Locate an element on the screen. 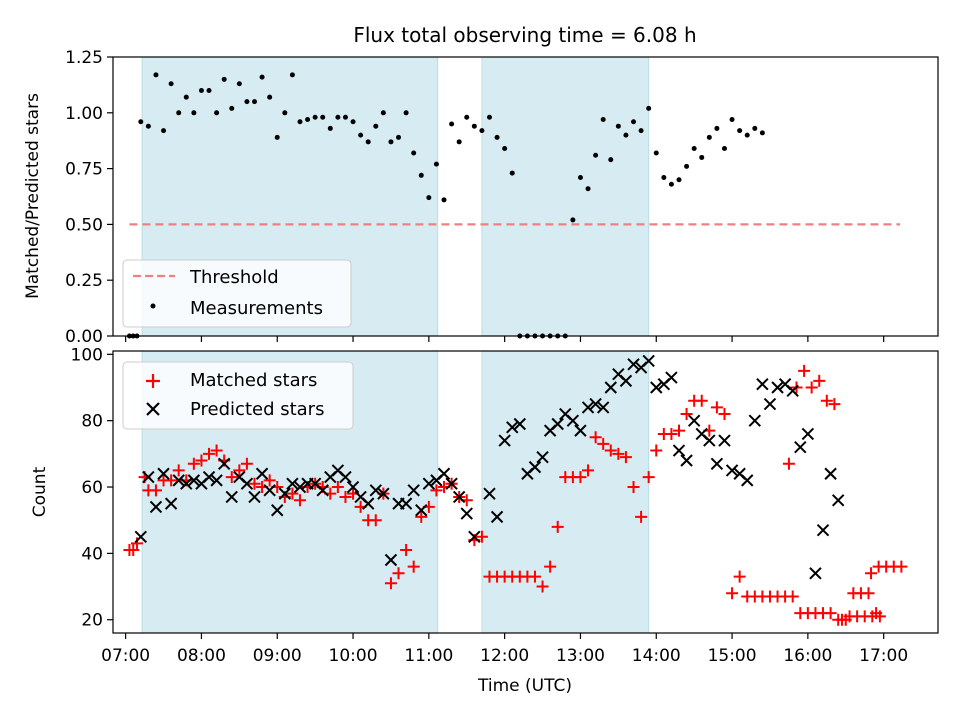 This screenshot has width=960, height=720. bottom-legend-box is located at coordinates (238, 395).